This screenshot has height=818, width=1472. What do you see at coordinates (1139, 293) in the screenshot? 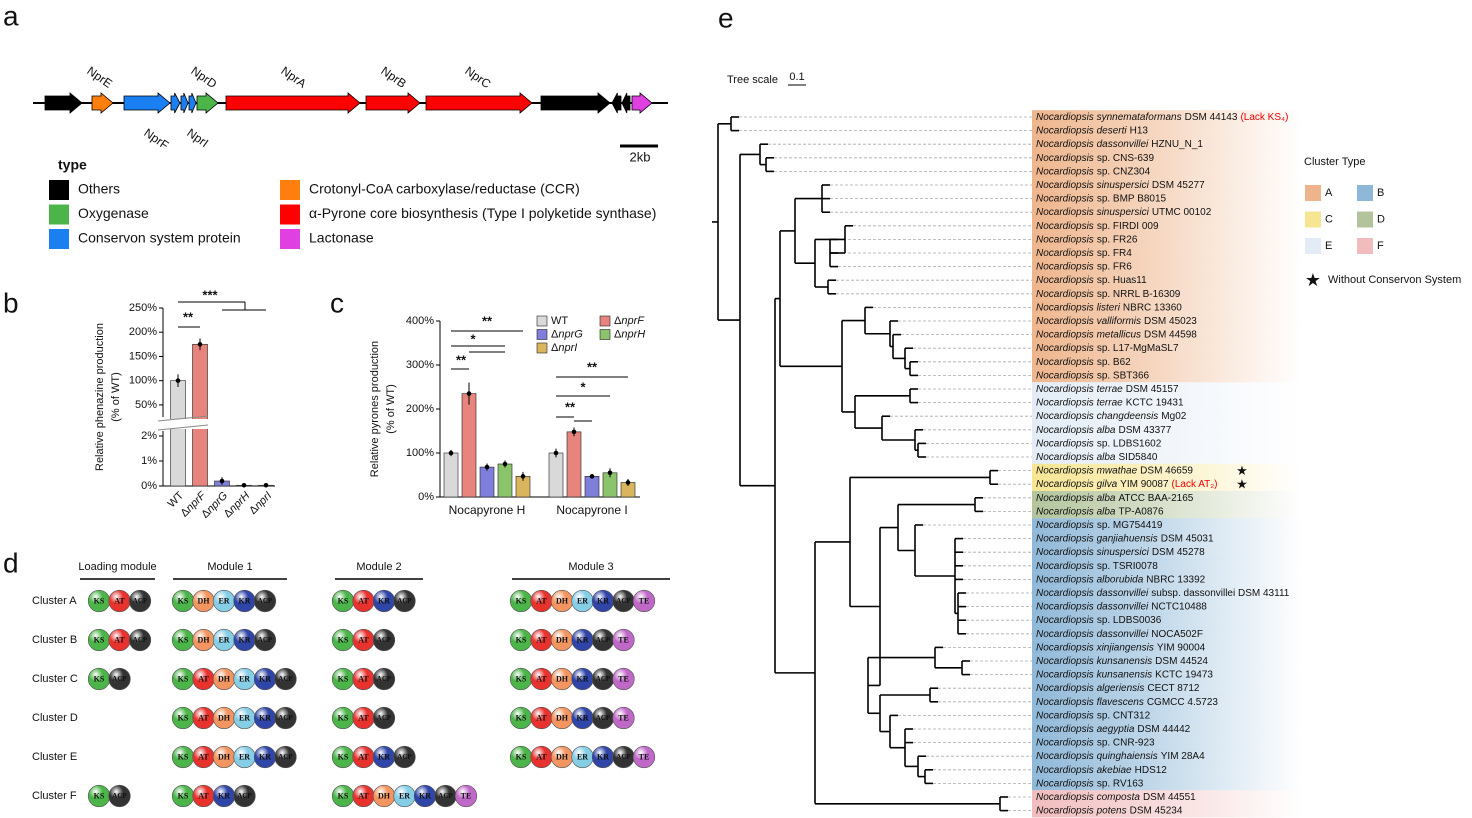
I see `strain: sp. NRRL B-16309` at bounding box center [1139, 293].